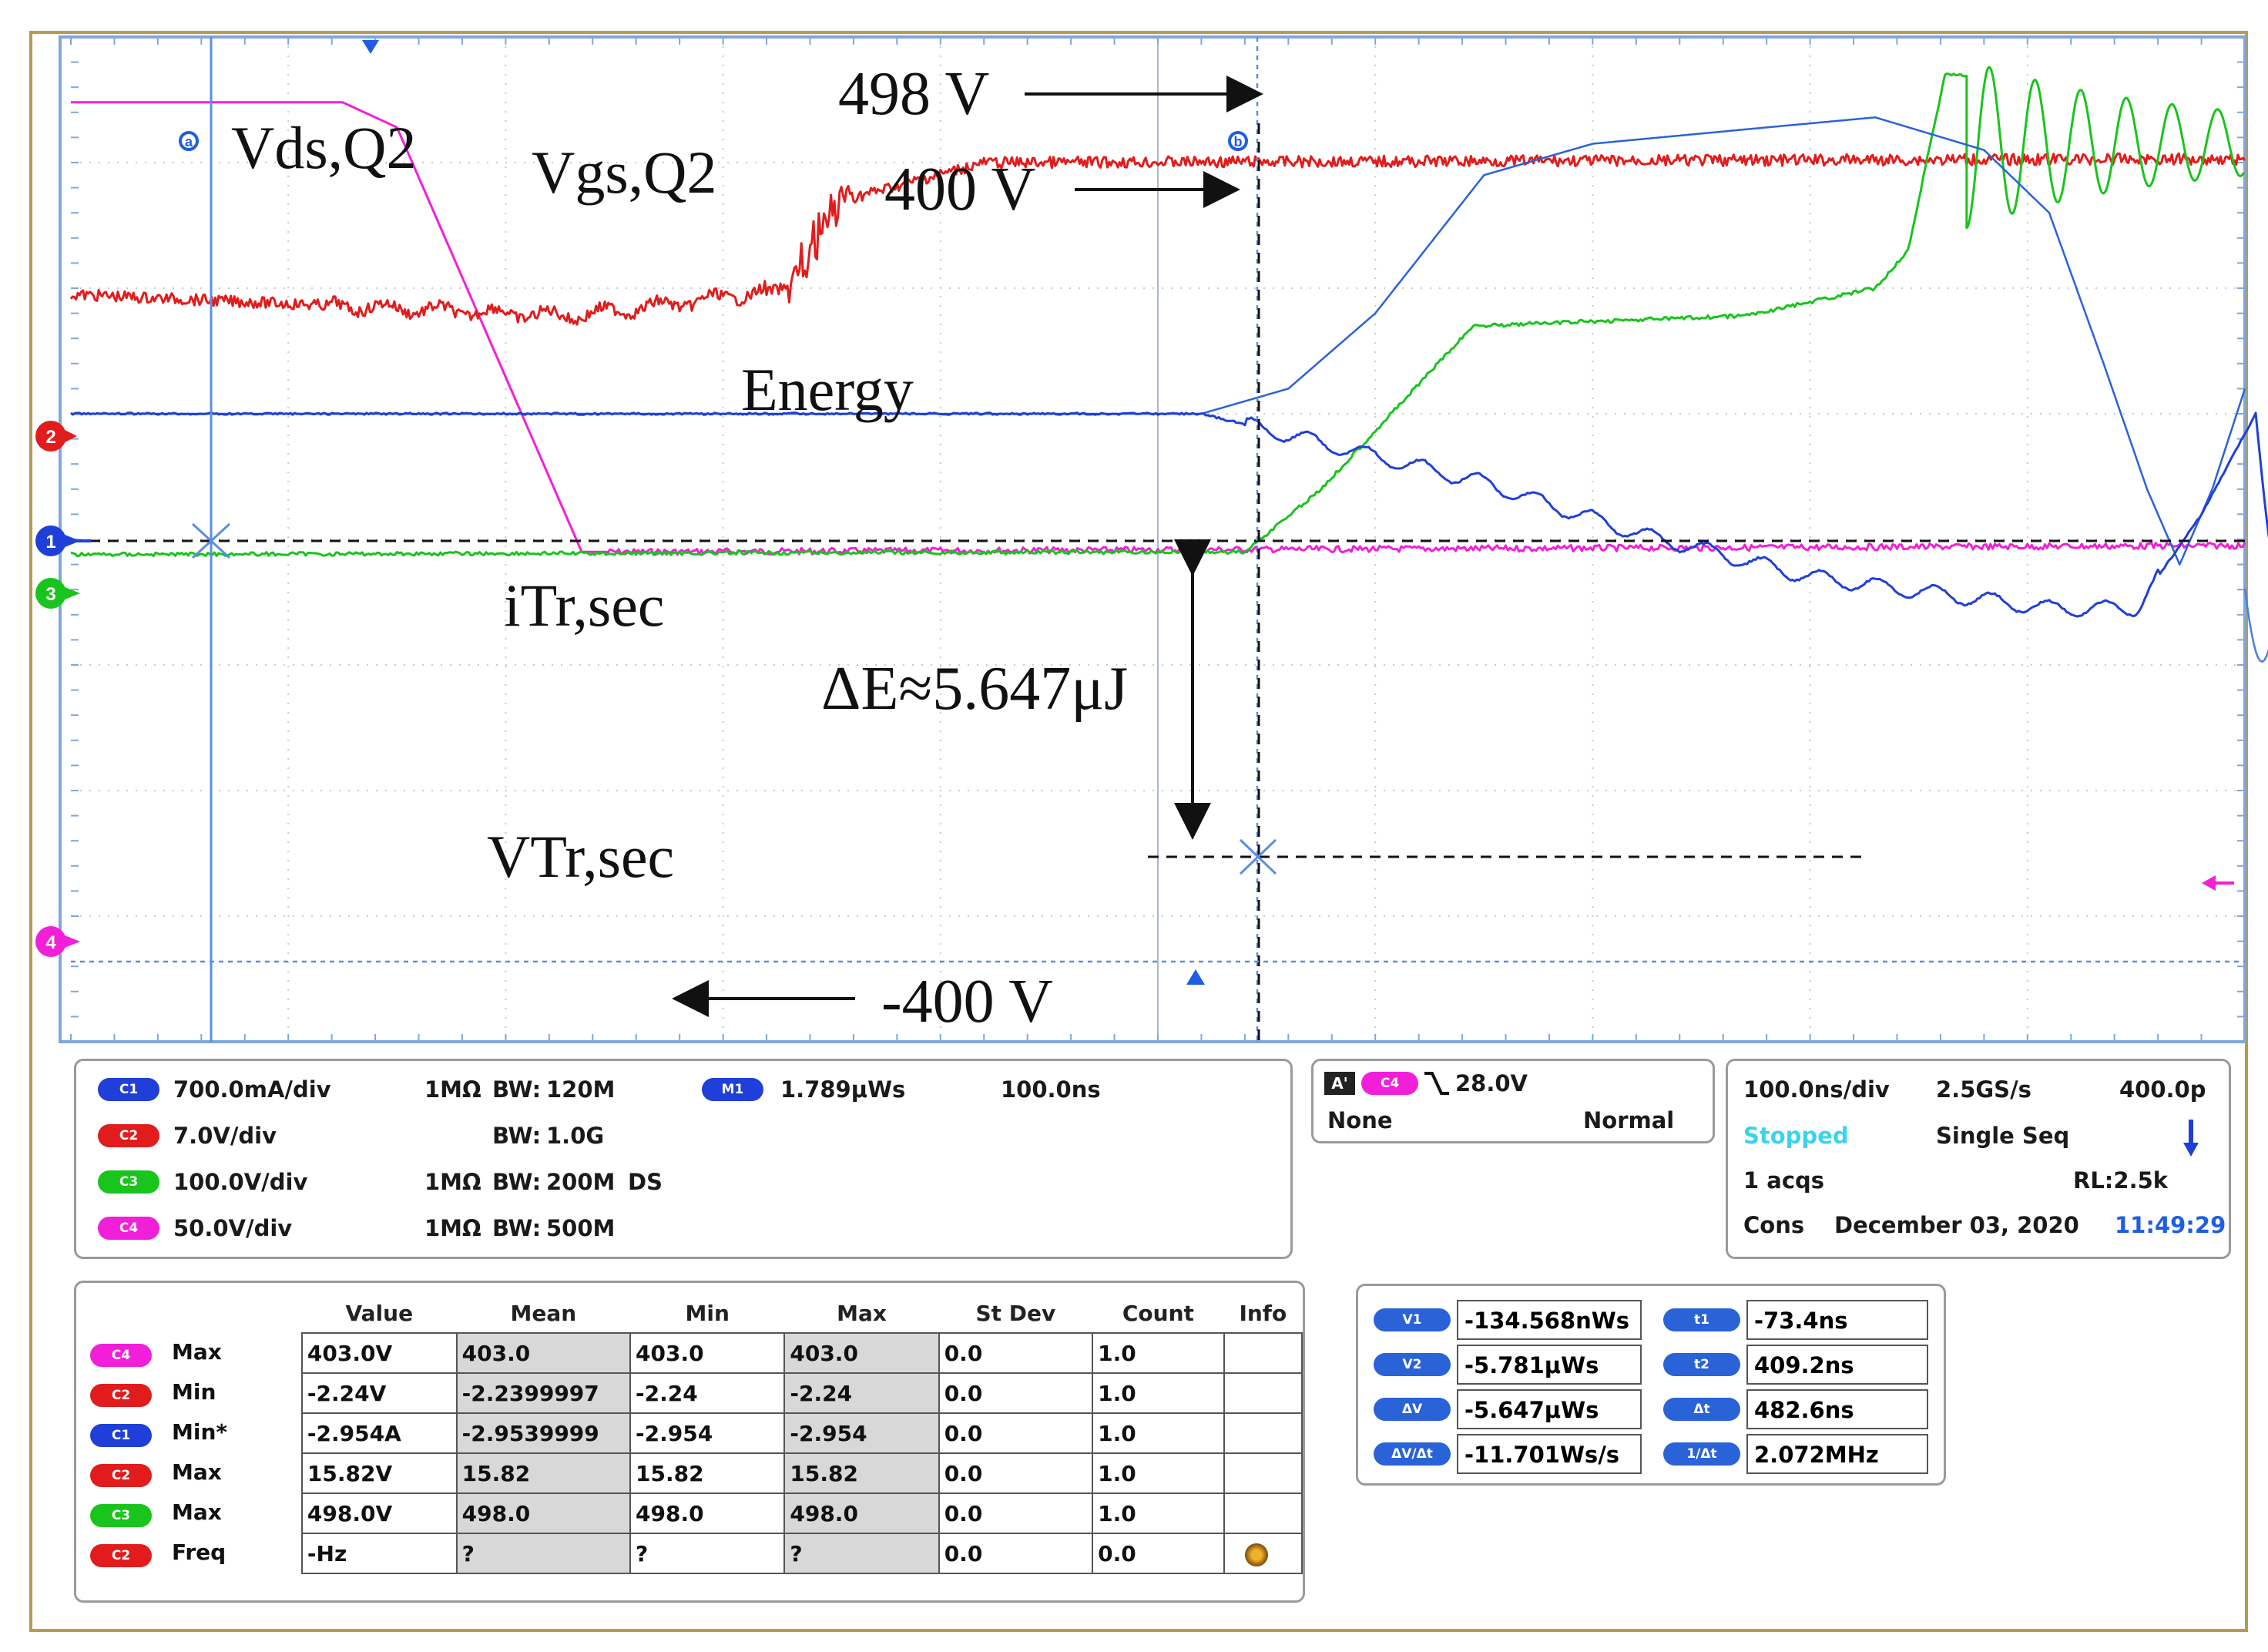  What do you see at coordinates (543, 1553) in the screenshot?
I see `meas-cell: ?` at bounding box center [543, 1553].